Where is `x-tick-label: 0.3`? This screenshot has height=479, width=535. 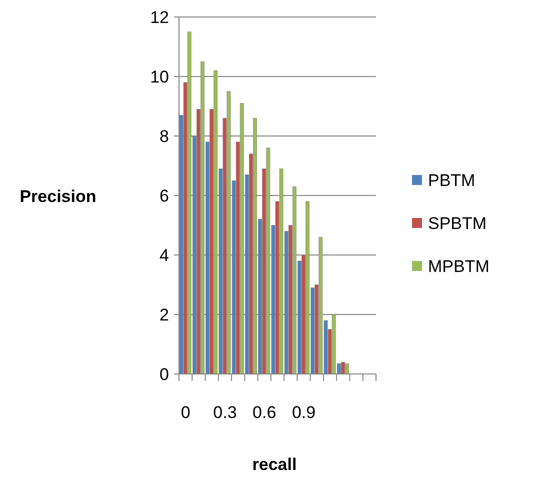 x-tick-label: 0.3 is located at coordinates (225, 412).